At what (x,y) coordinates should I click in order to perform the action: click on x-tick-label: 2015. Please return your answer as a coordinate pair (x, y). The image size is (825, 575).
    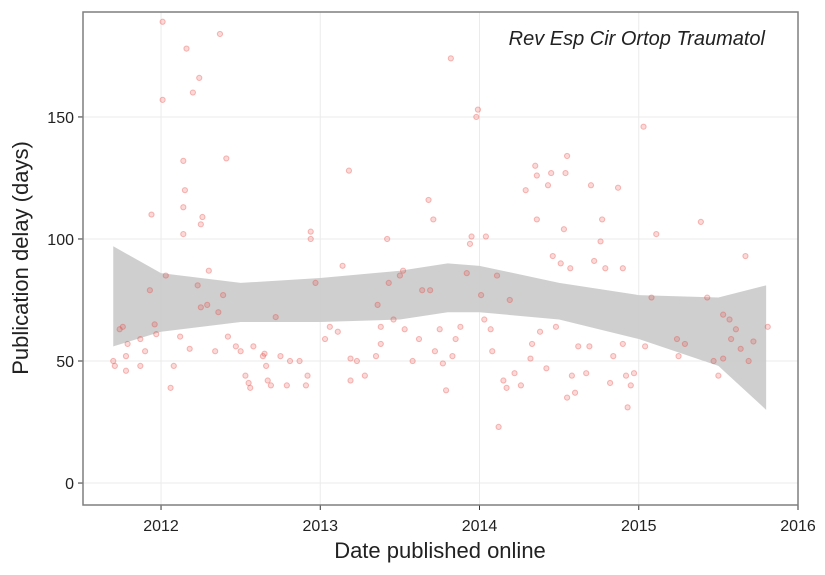
    Looking at the image, I should click on (639, 526).